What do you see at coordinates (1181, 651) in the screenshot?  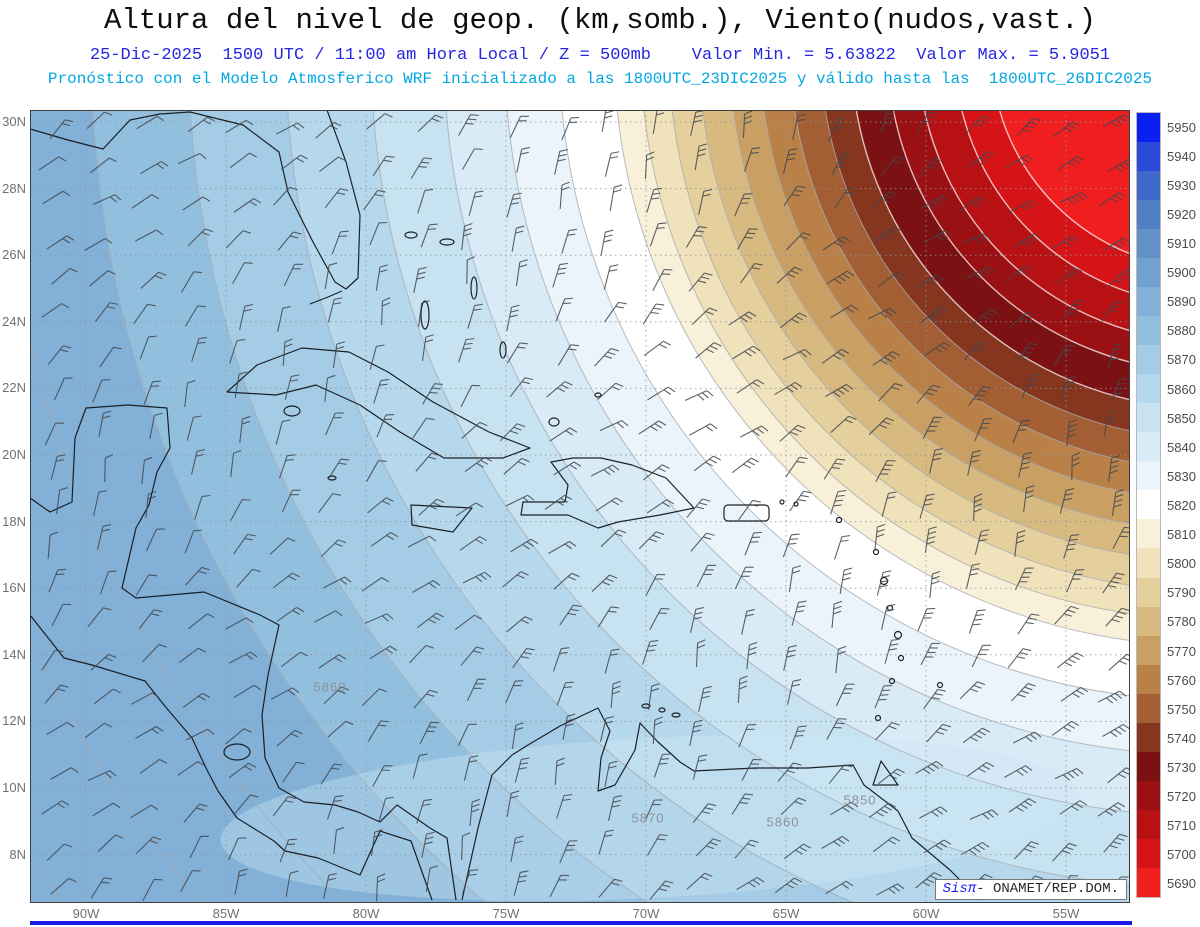 I see `colorbar-value: 5770` at bounding box center [1181, 651].